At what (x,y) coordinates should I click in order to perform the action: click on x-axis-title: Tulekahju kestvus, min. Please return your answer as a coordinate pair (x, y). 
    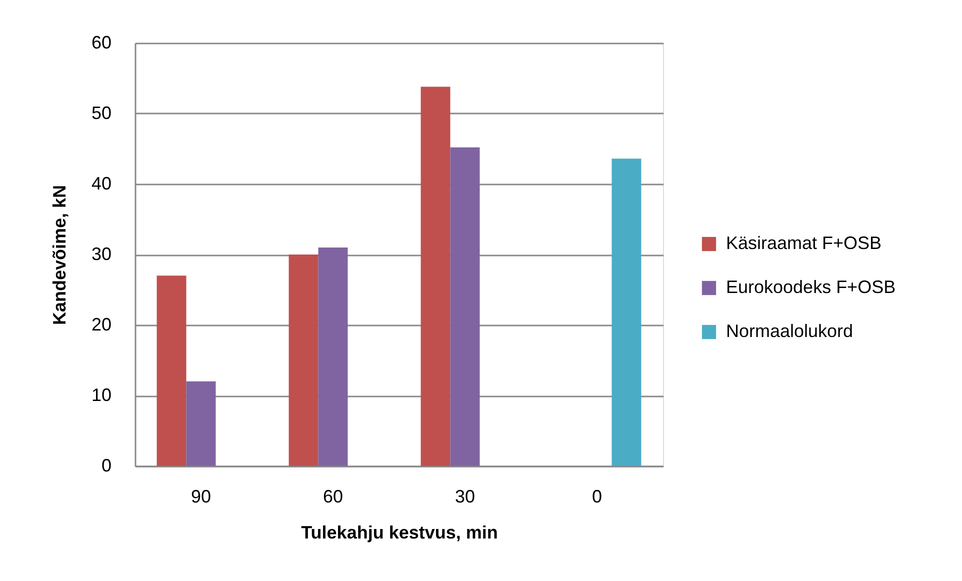
    Looking at the image, I should click on (399, 532).